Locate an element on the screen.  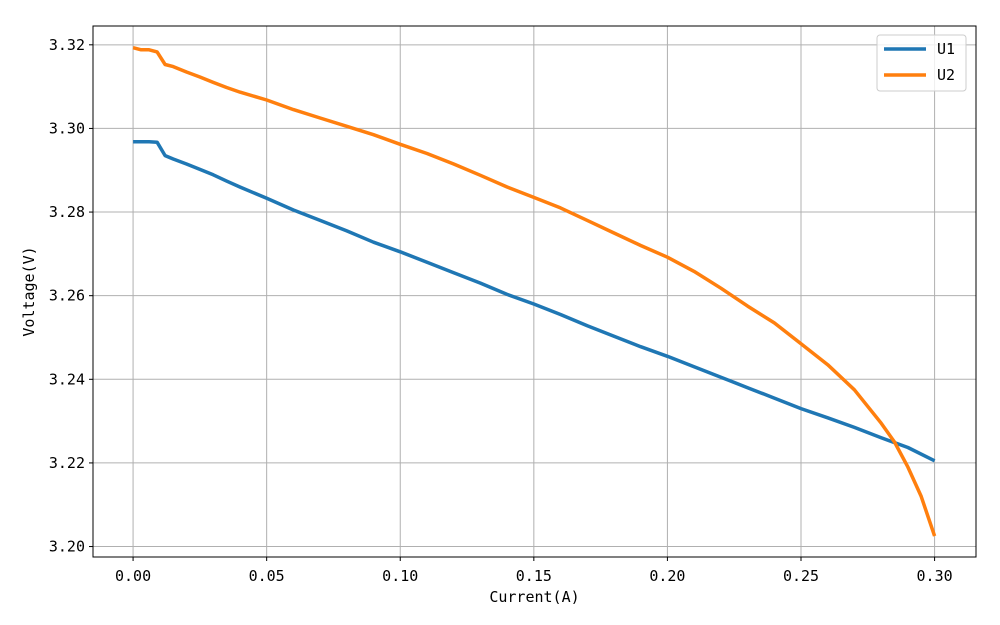
x-tick-label: 0.25 is located at coordinates (801, 576).